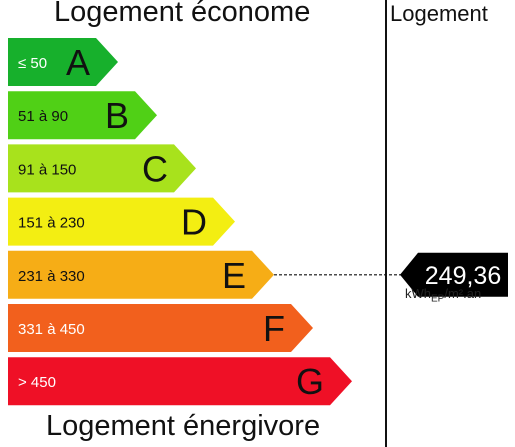  Describe the element at coordinates (51, 276) in the screenshot. I see `class-range-label-e: 231 à 330` at that location.